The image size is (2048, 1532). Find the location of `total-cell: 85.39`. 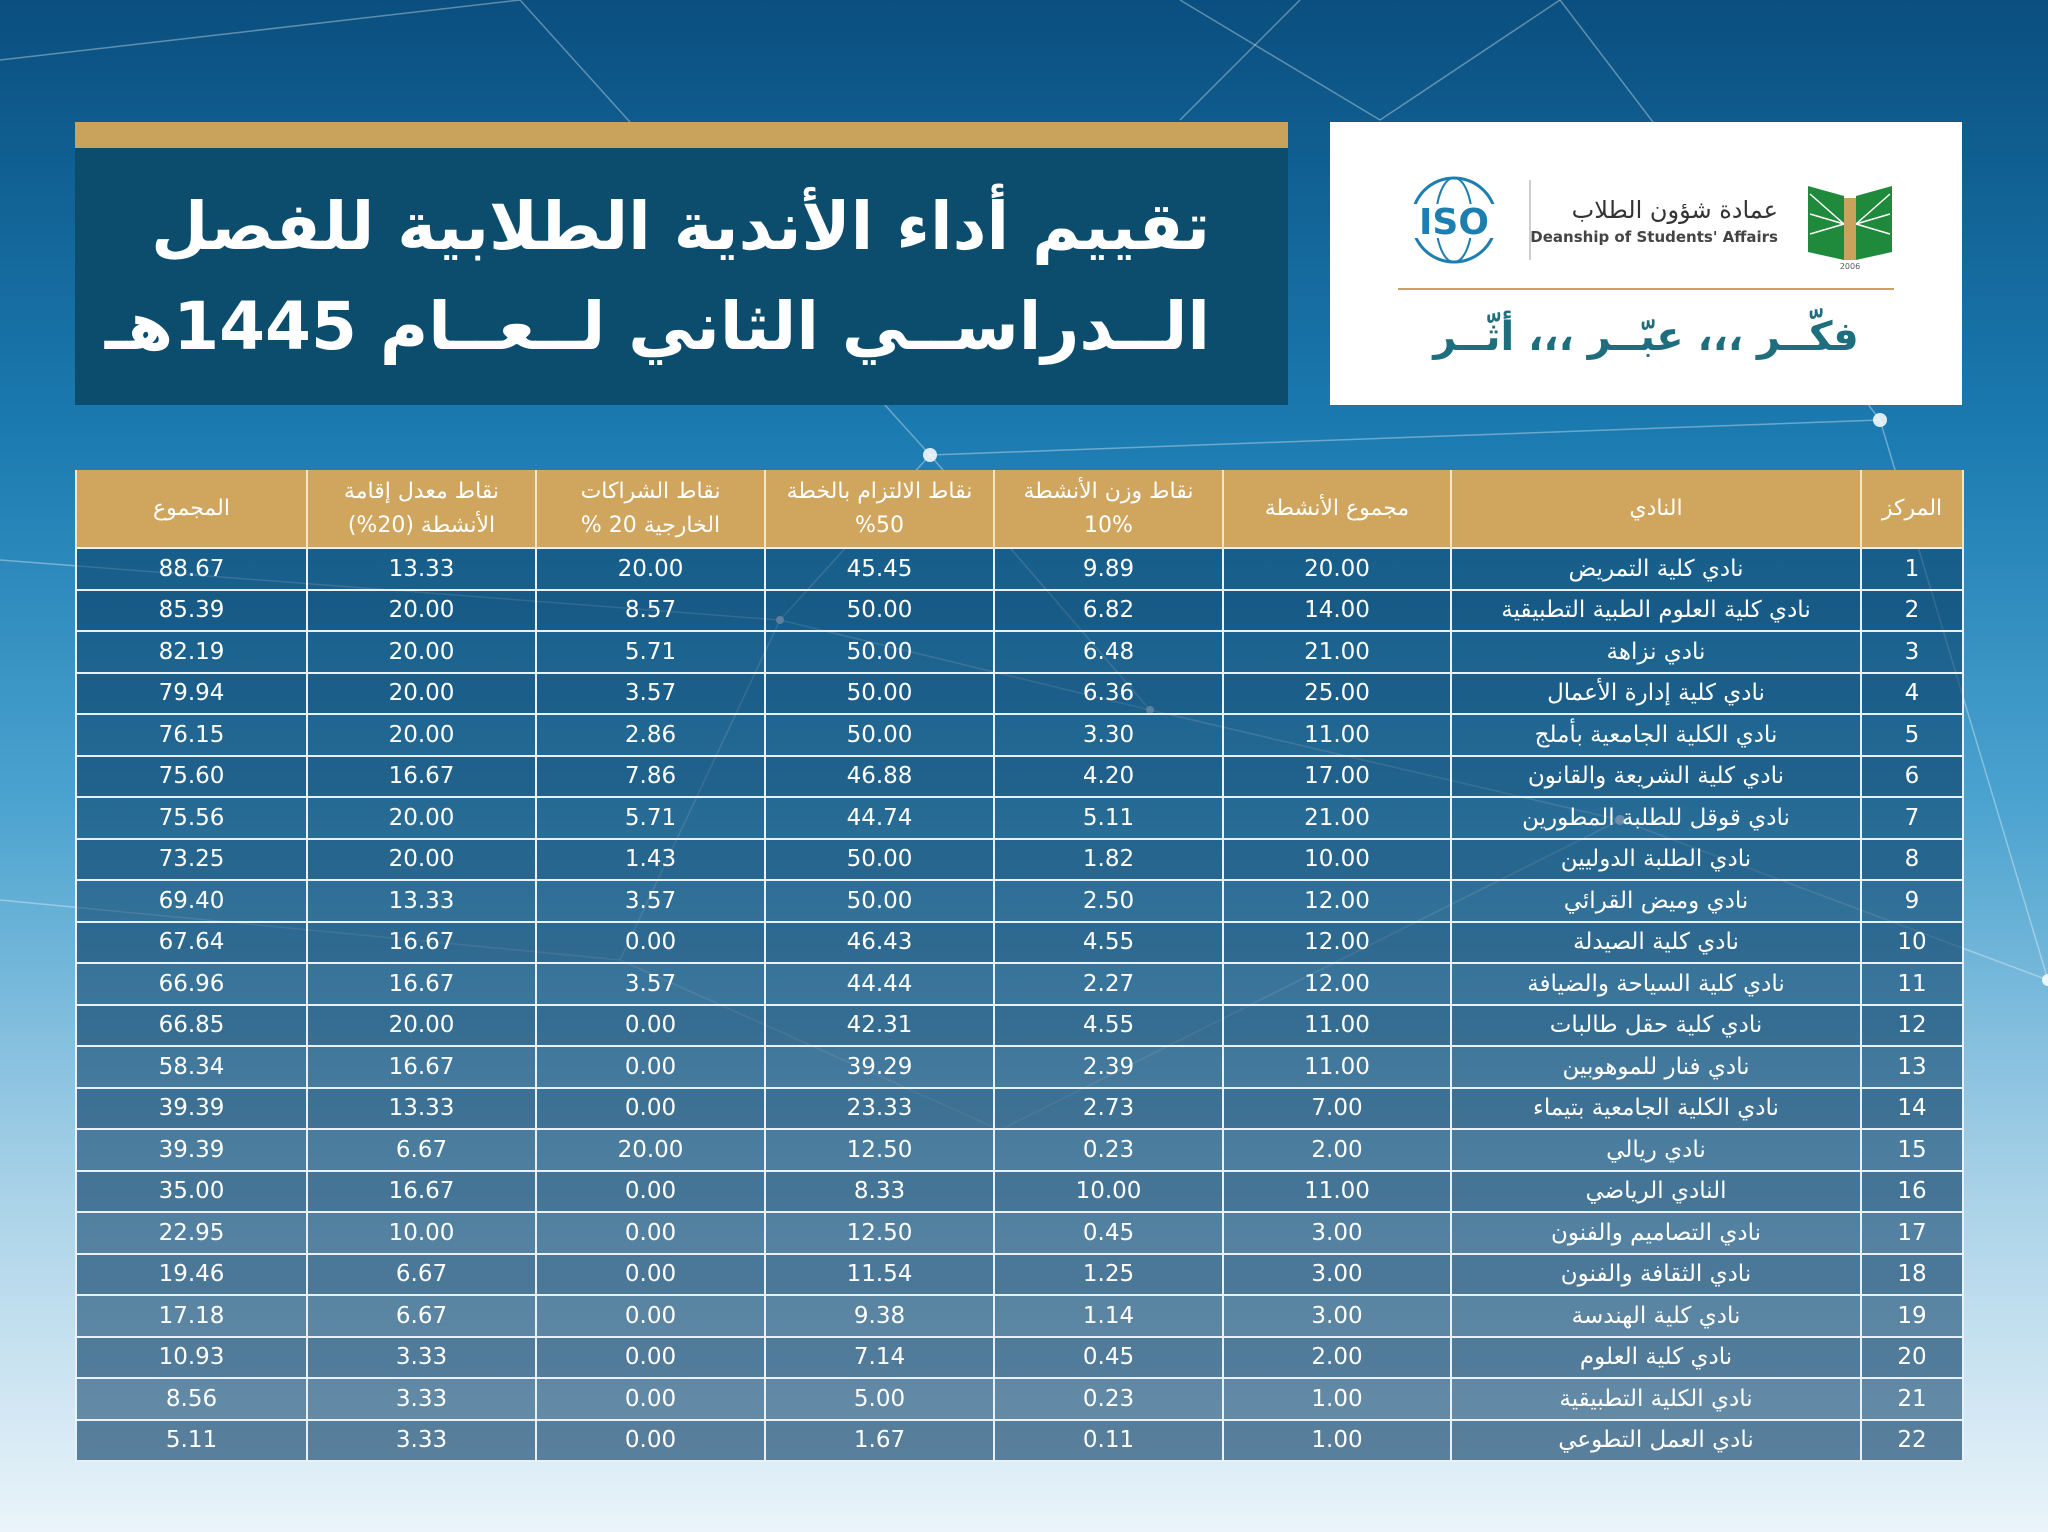

total-cell: 85.39 is located at coordinates (191, 610).